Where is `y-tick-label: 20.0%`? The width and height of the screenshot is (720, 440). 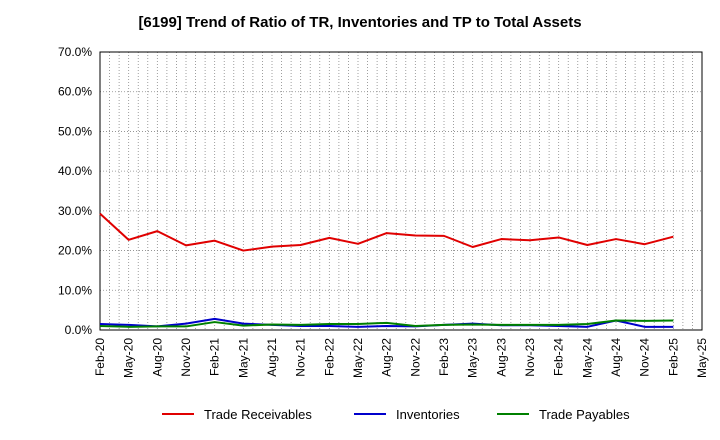
y-tick-label: 20.0% is located at coordinates (75, 251).